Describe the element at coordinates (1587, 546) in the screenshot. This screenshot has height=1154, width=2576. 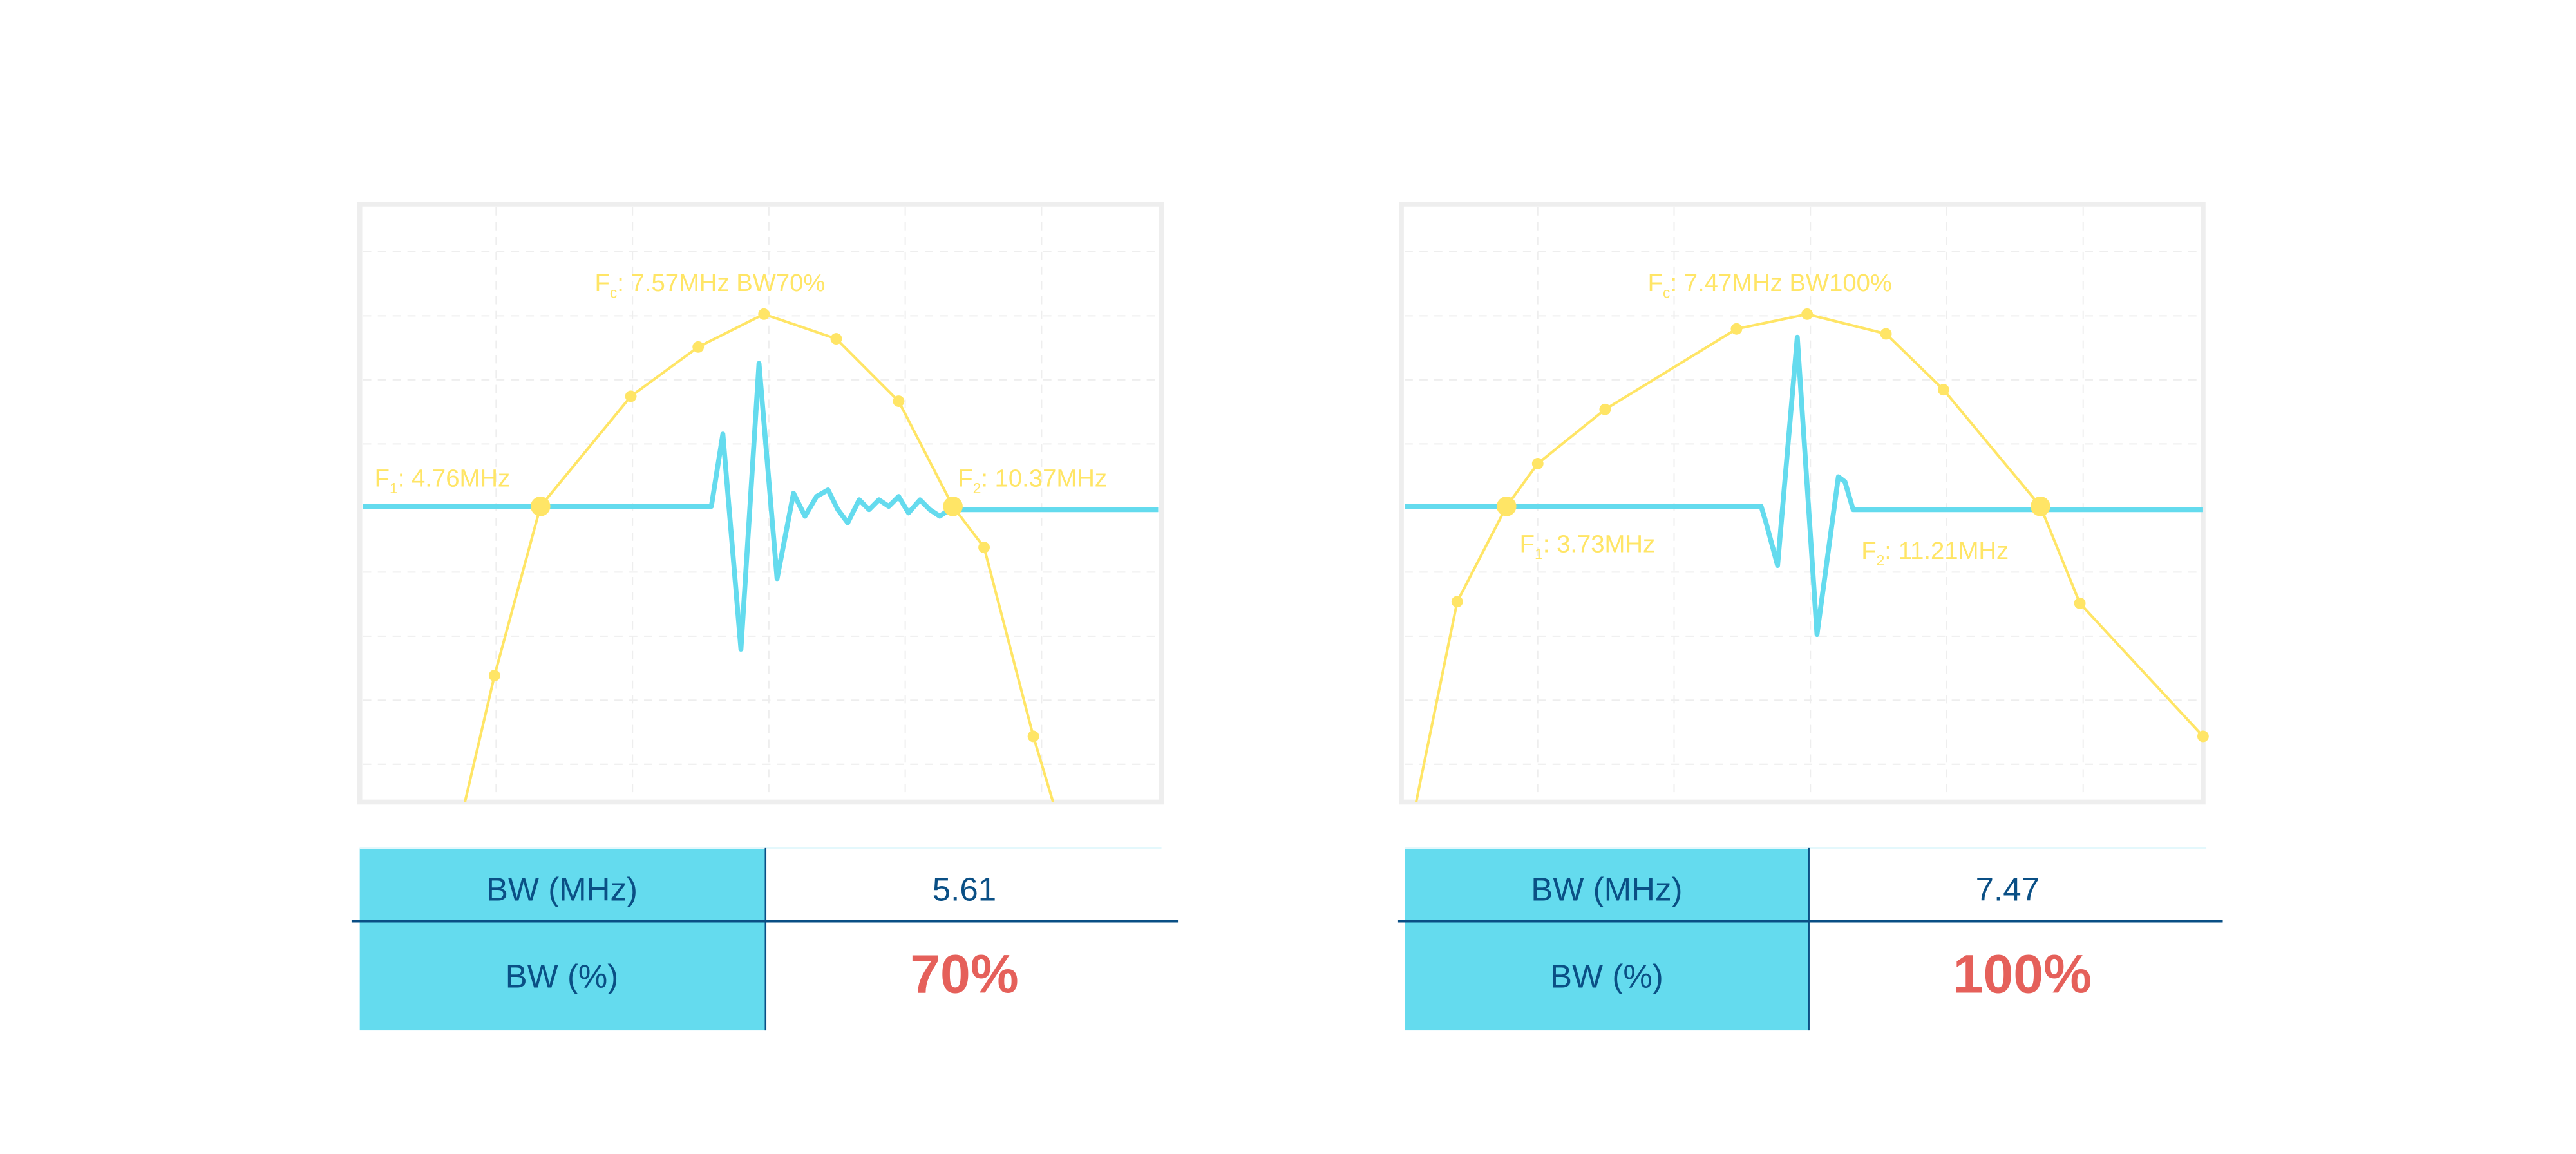
I see `right-f1-label: F1: 3.73MHz` at that location.